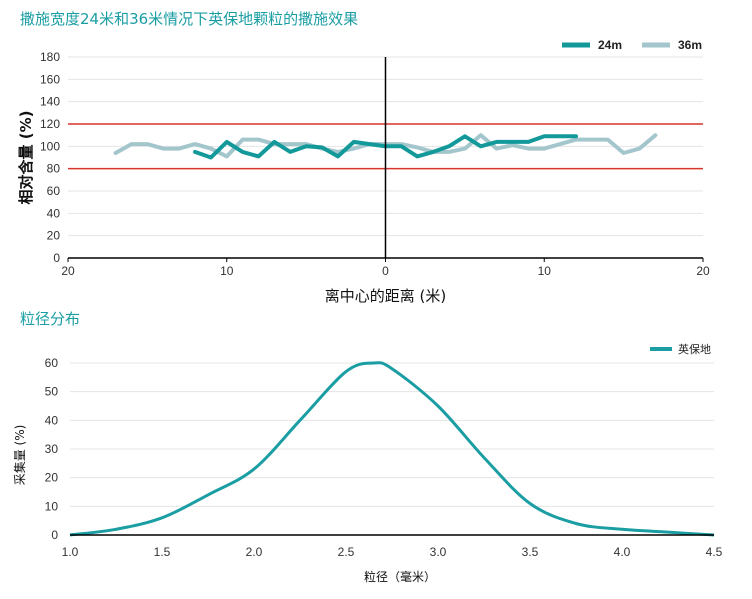  Describe the element at coordinates (694, 349) in the screenshot. I see `legend-label: 英保地` at that location.